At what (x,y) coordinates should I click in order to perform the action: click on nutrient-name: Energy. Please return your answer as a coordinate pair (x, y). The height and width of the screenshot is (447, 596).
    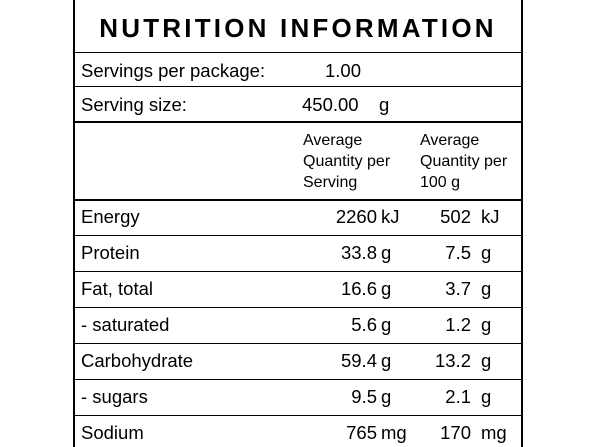
    Looking at the image, I should click on (110, 216).